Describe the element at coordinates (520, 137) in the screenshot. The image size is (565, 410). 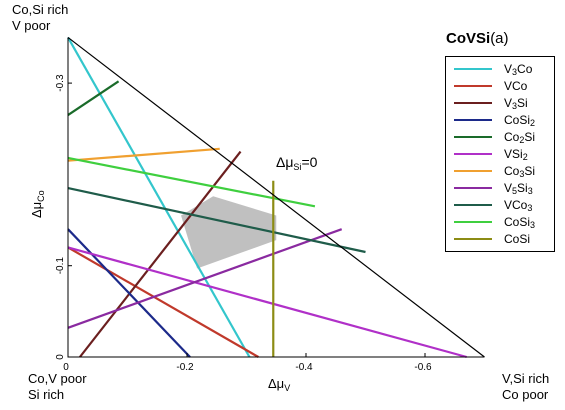
I see `legend-label: Co2Si` at that location.